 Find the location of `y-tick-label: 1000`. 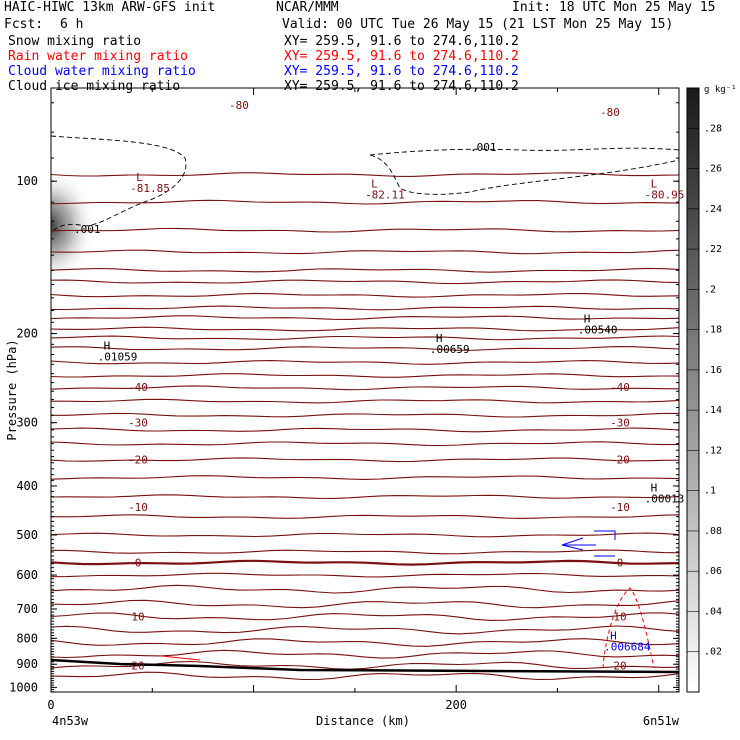

y-tick-label: 1000 is located at coordinates (23, 687).